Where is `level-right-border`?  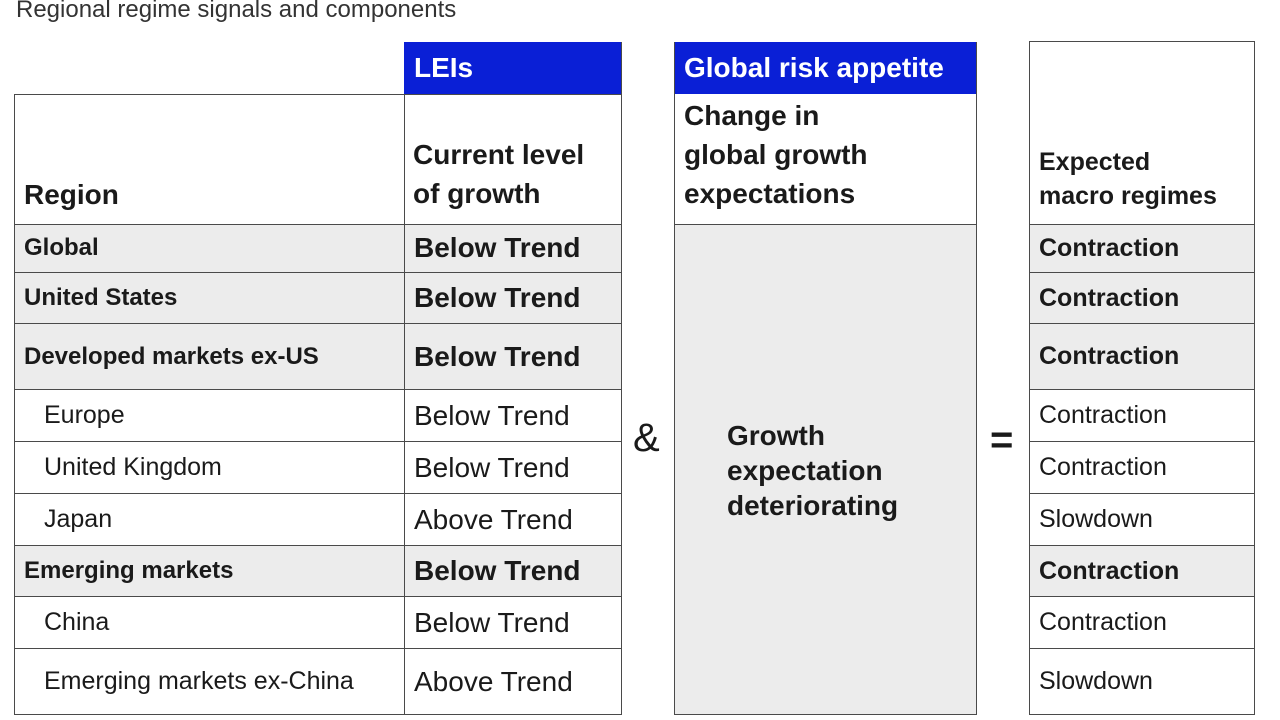
level-right-border is located at coordinates (621, 378).